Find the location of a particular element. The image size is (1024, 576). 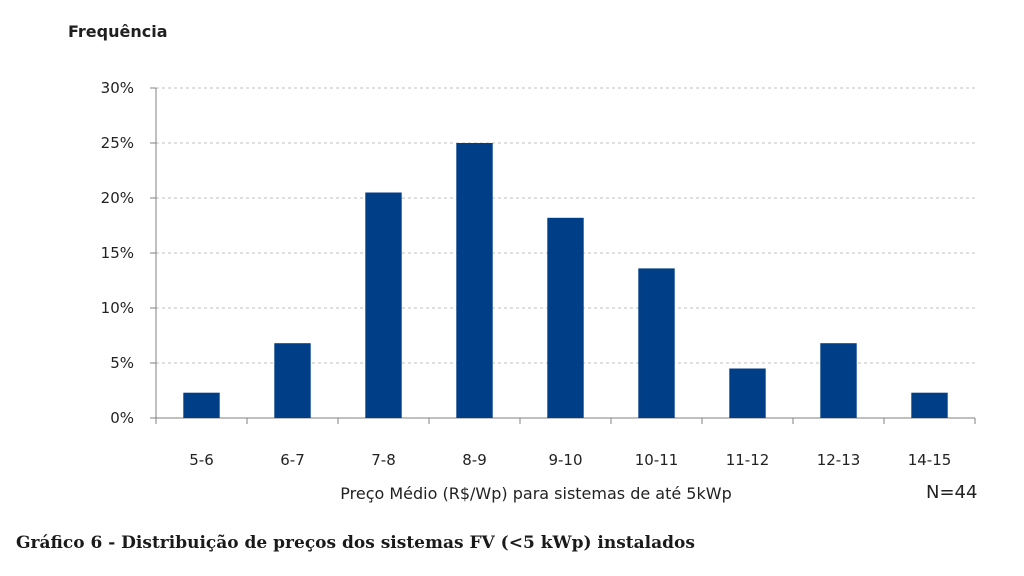

x-tick-label: 6-7 is located at coordinates (292, 460).